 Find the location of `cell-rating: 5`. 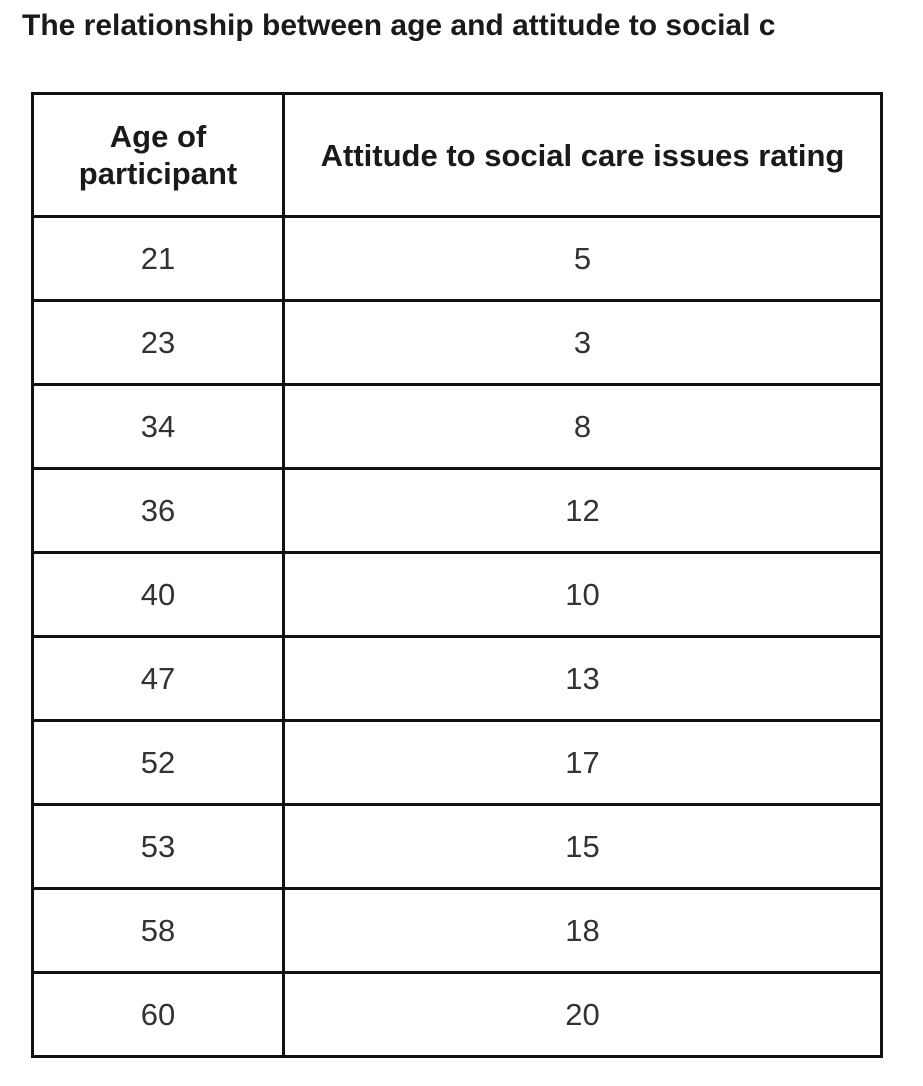

cell-rating: 5 is located at coordinates (582, 258).